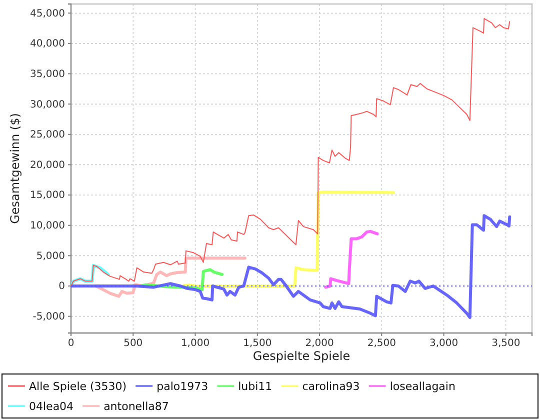 Image resolution: width=540 pixels, height=420 pixels. What do you see at coordinates (331, 386) in the screenshot?
I see `legend-label: carolina93` at bounding box center [331, 386].